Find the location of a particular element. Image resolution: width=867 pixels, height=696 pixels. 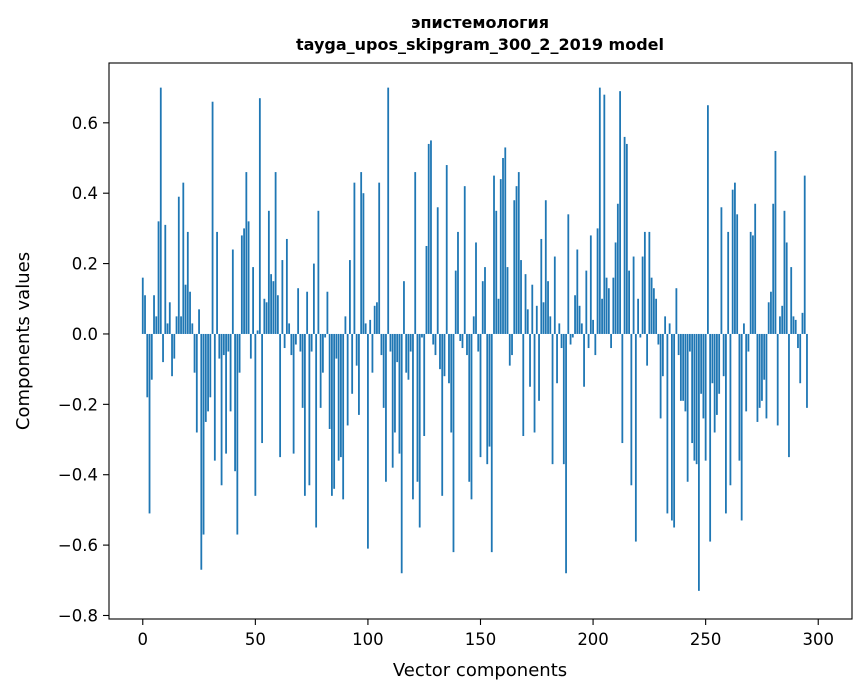

y-tick-label: 0.4 is located at coordinates (85, 193).